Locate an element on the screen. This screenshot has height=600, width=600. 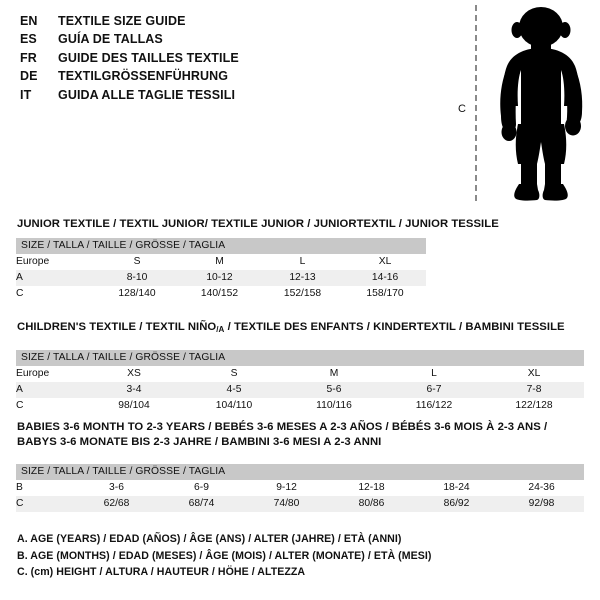
language-row-en: EN TEXTILE SIZE GUIDE is located at coordinates (230, 23).